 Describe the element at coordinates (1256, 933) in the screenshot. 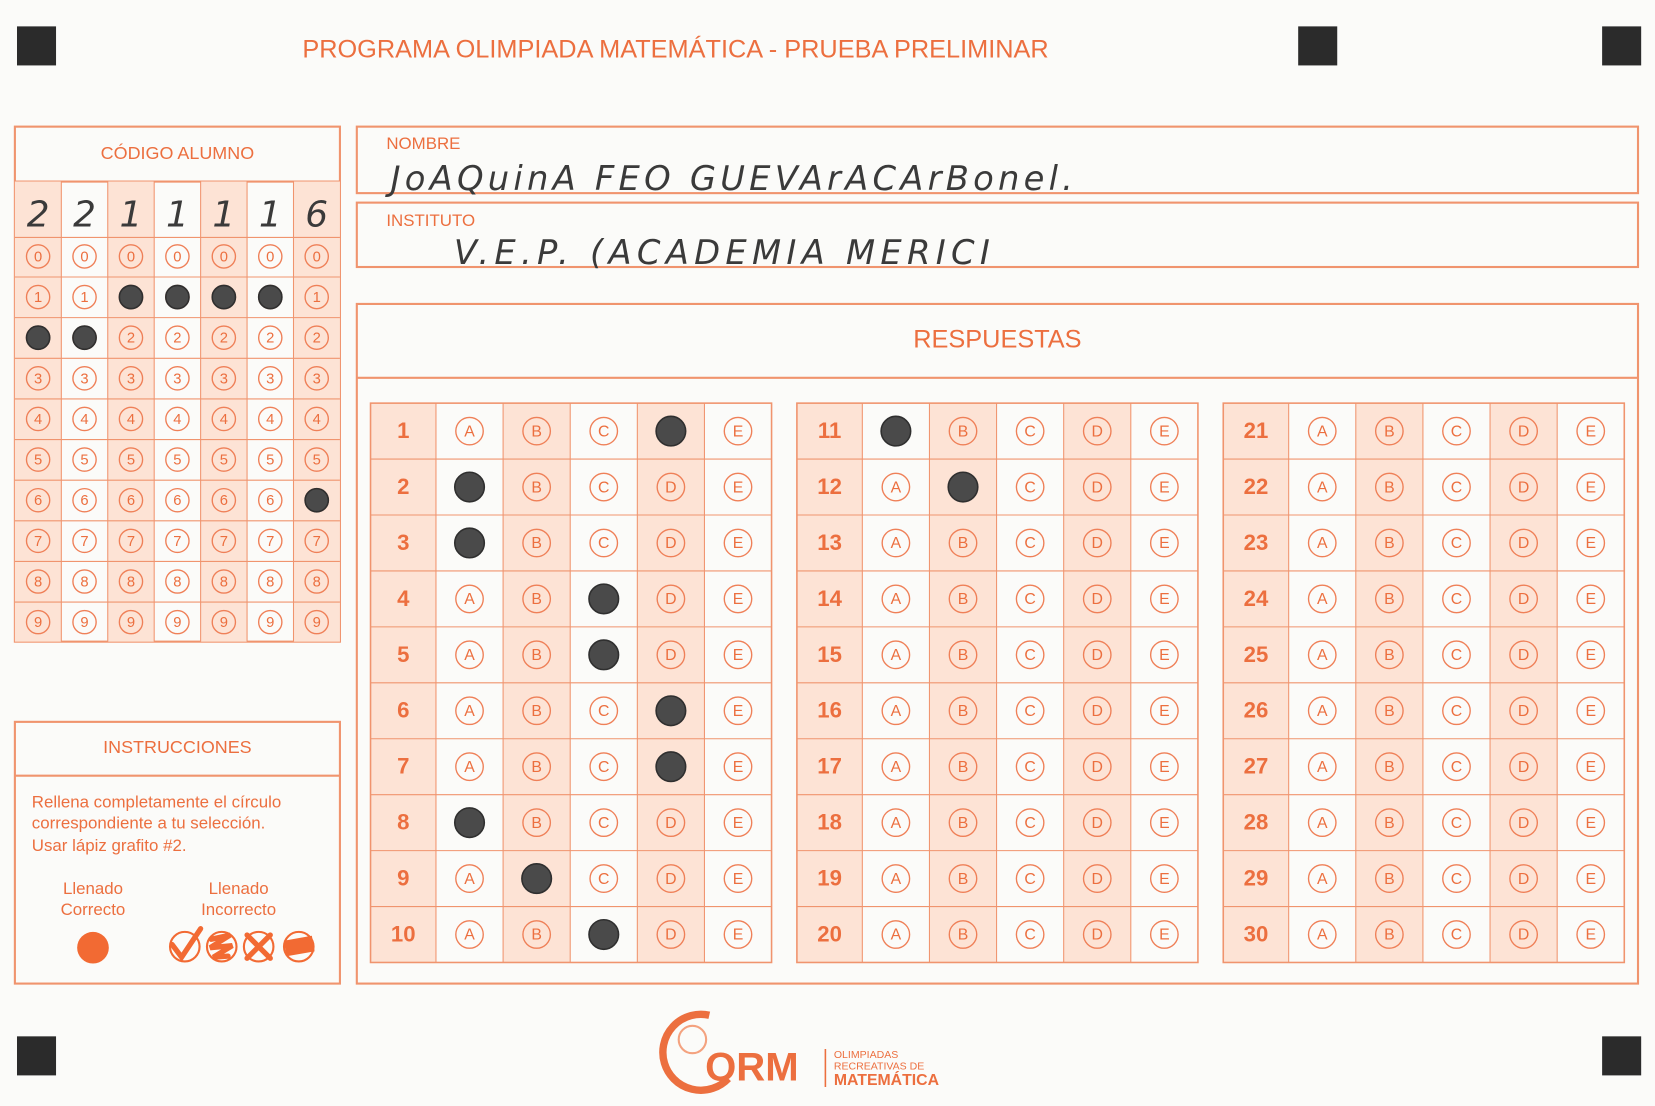

I see `question-number: 30` at that location.